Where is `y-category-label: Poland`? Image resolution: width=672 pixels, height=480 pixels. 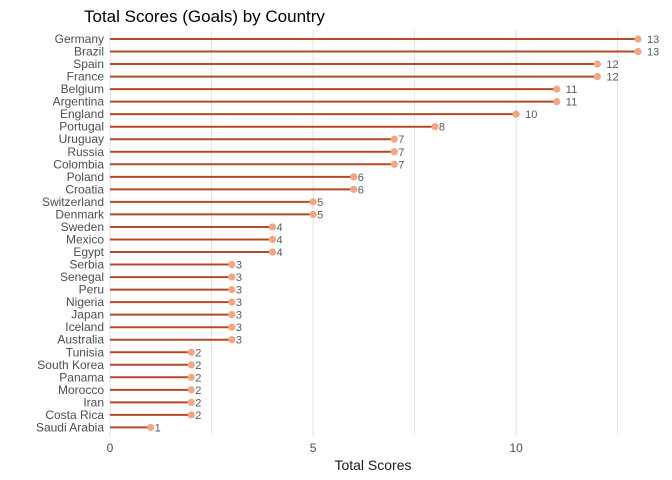
y-category-label: Poland is located at coordinates (85, 177).